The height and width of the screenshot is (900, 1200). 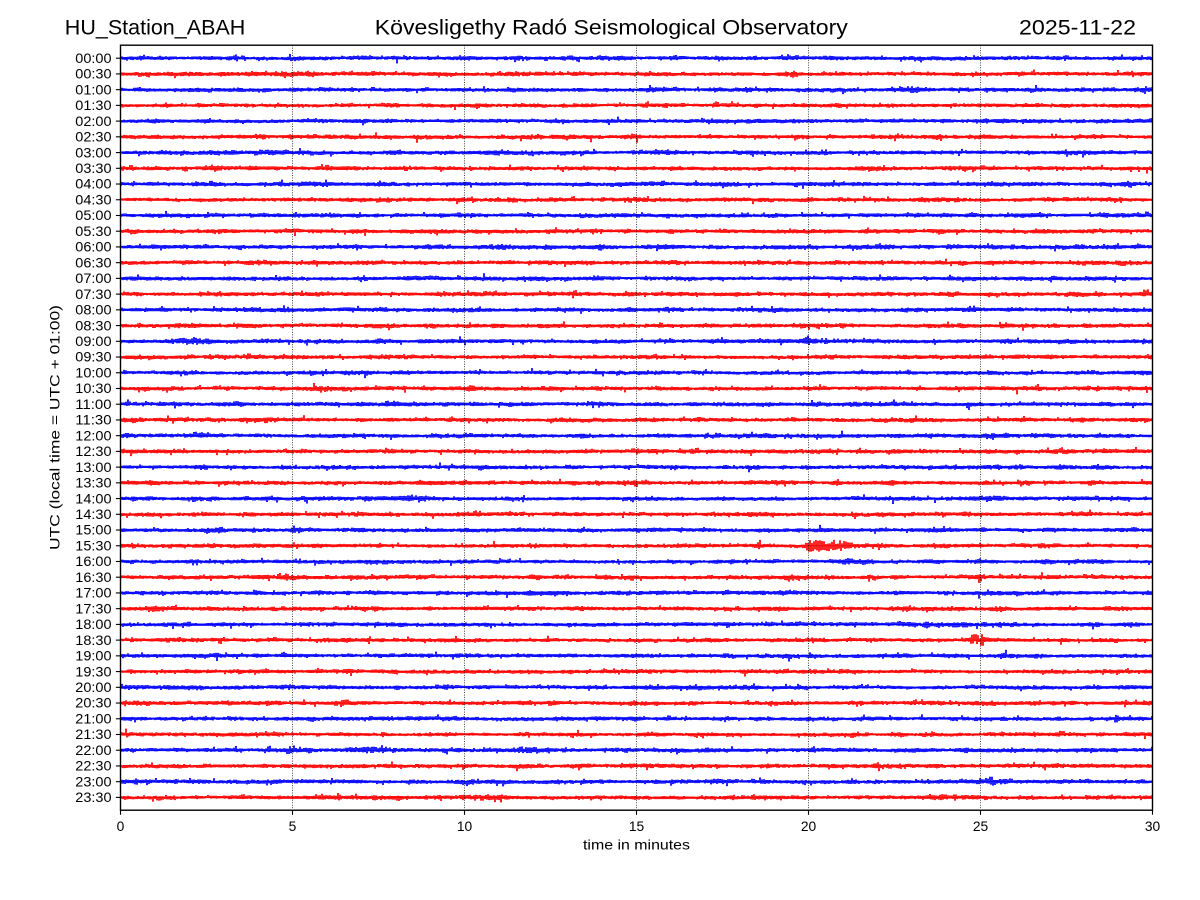 What do you see at coordinates (636, 845) in the screenshot?
I see `svg-text: time in minutes` at bounding box center [636, 845].